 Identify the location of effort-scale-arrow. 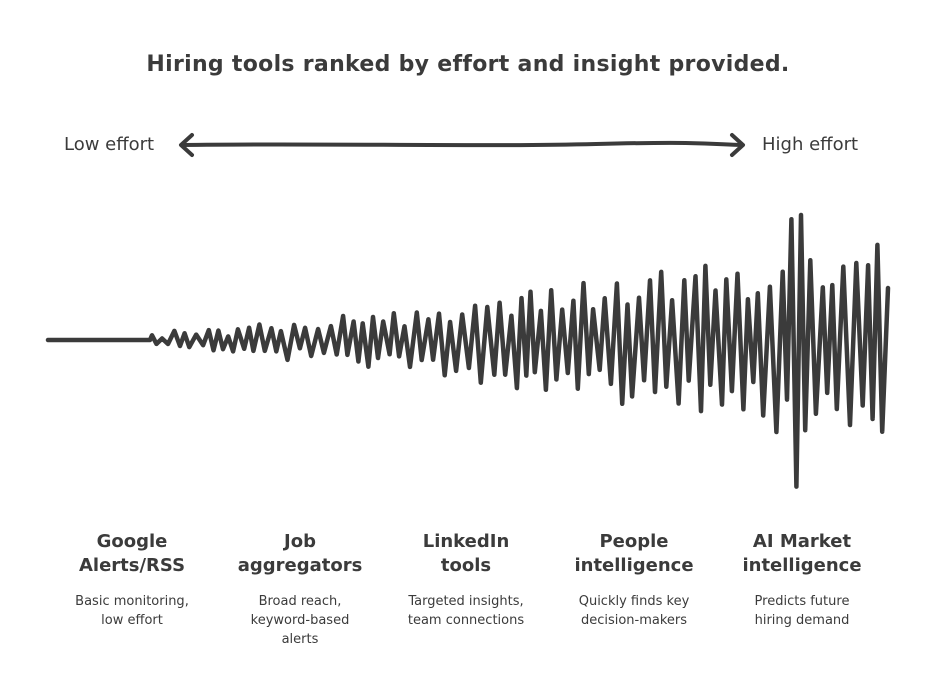
(462, 145).